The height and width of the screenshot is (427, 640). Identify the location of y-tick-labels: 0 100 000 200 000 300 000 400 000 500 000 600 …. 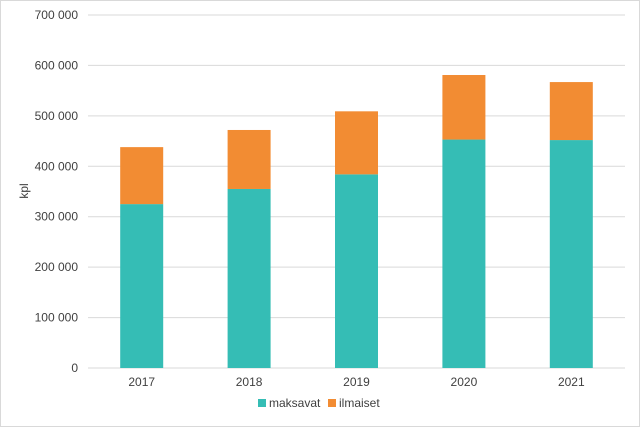
(57, 191).